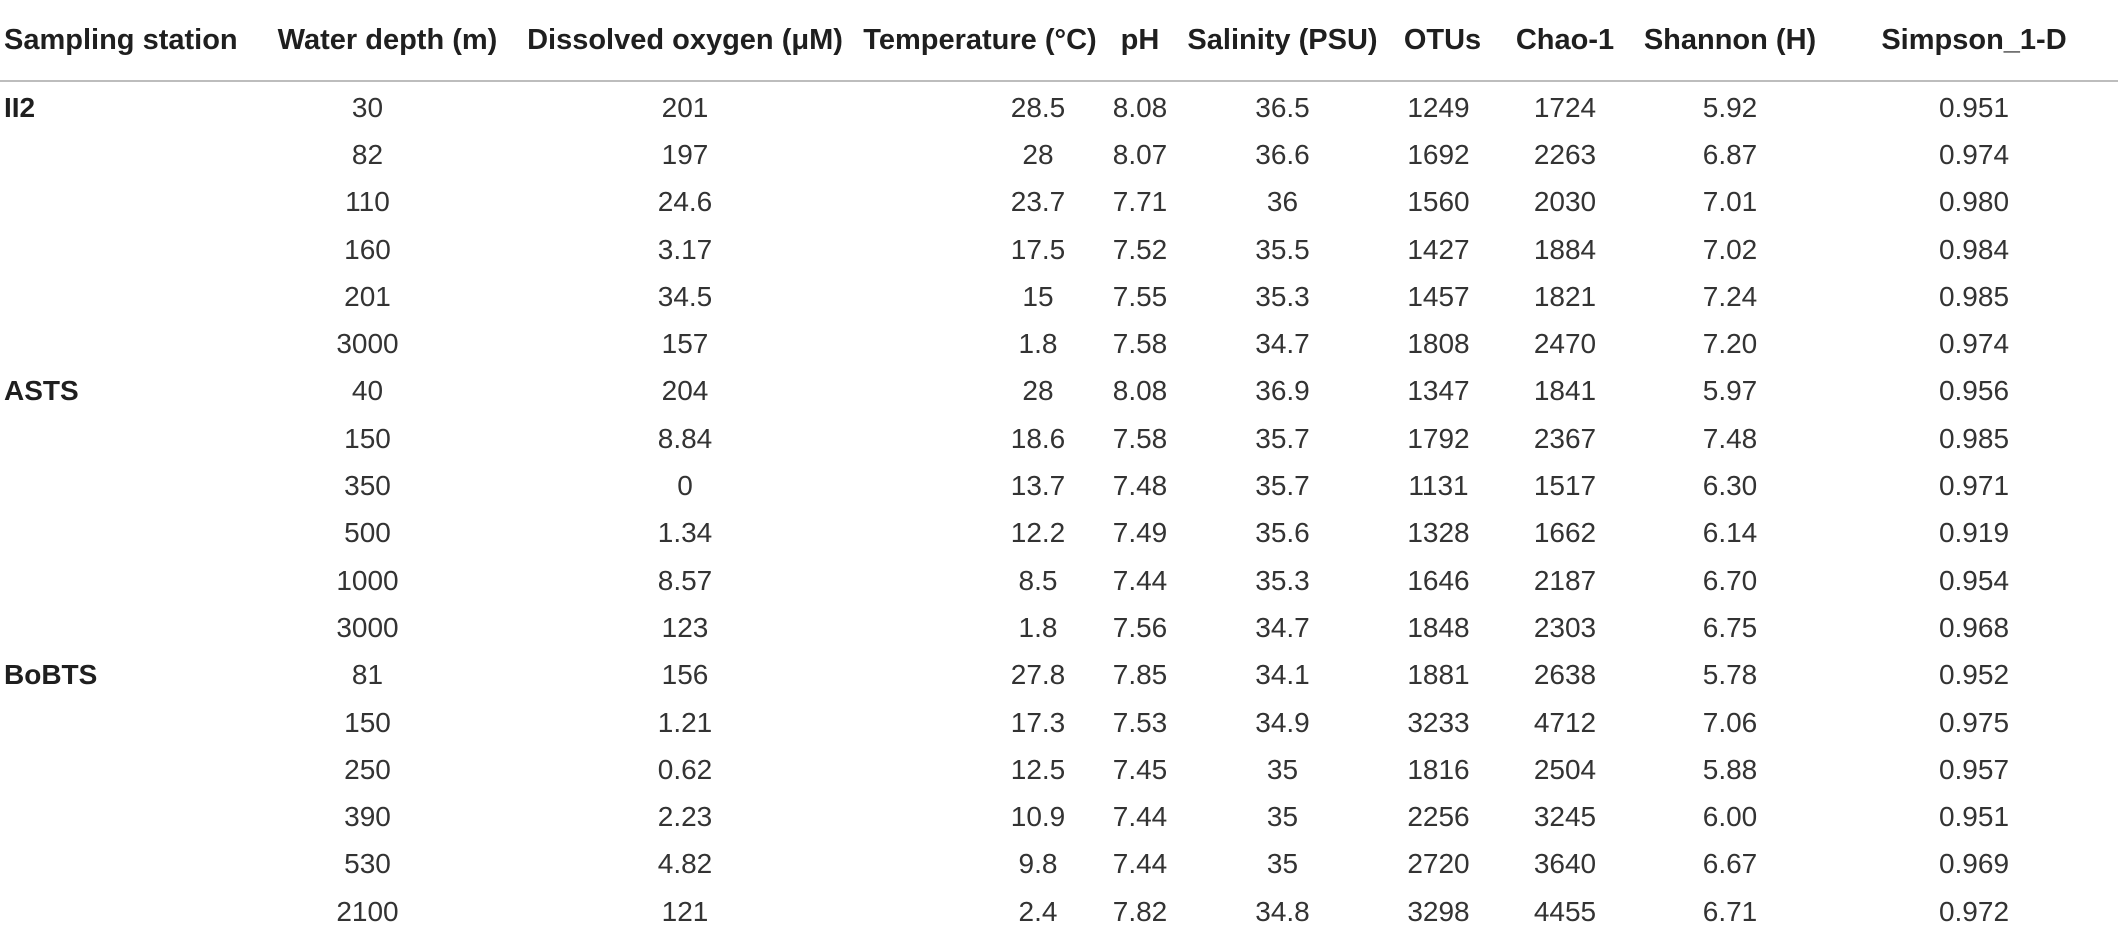 Image resolution: width=2118 pixels, height=935 pixels. Describe the element at coordinates (1438, 486) in the screenshot. I see `cell-otus: 1131` at that location.